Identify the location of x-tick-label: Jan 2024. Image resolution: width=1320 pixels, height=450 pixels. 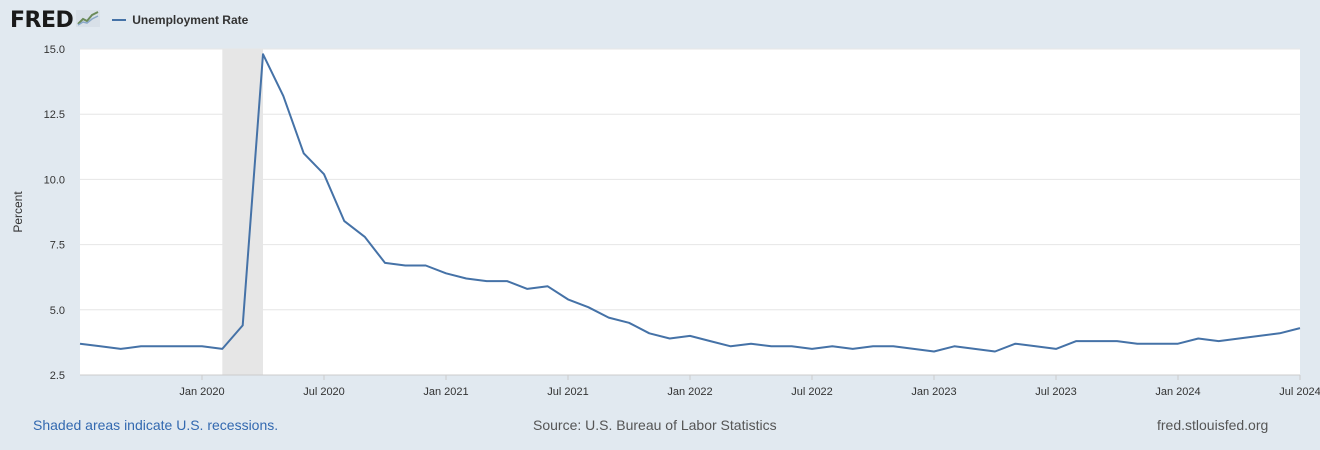
(1177, 392).